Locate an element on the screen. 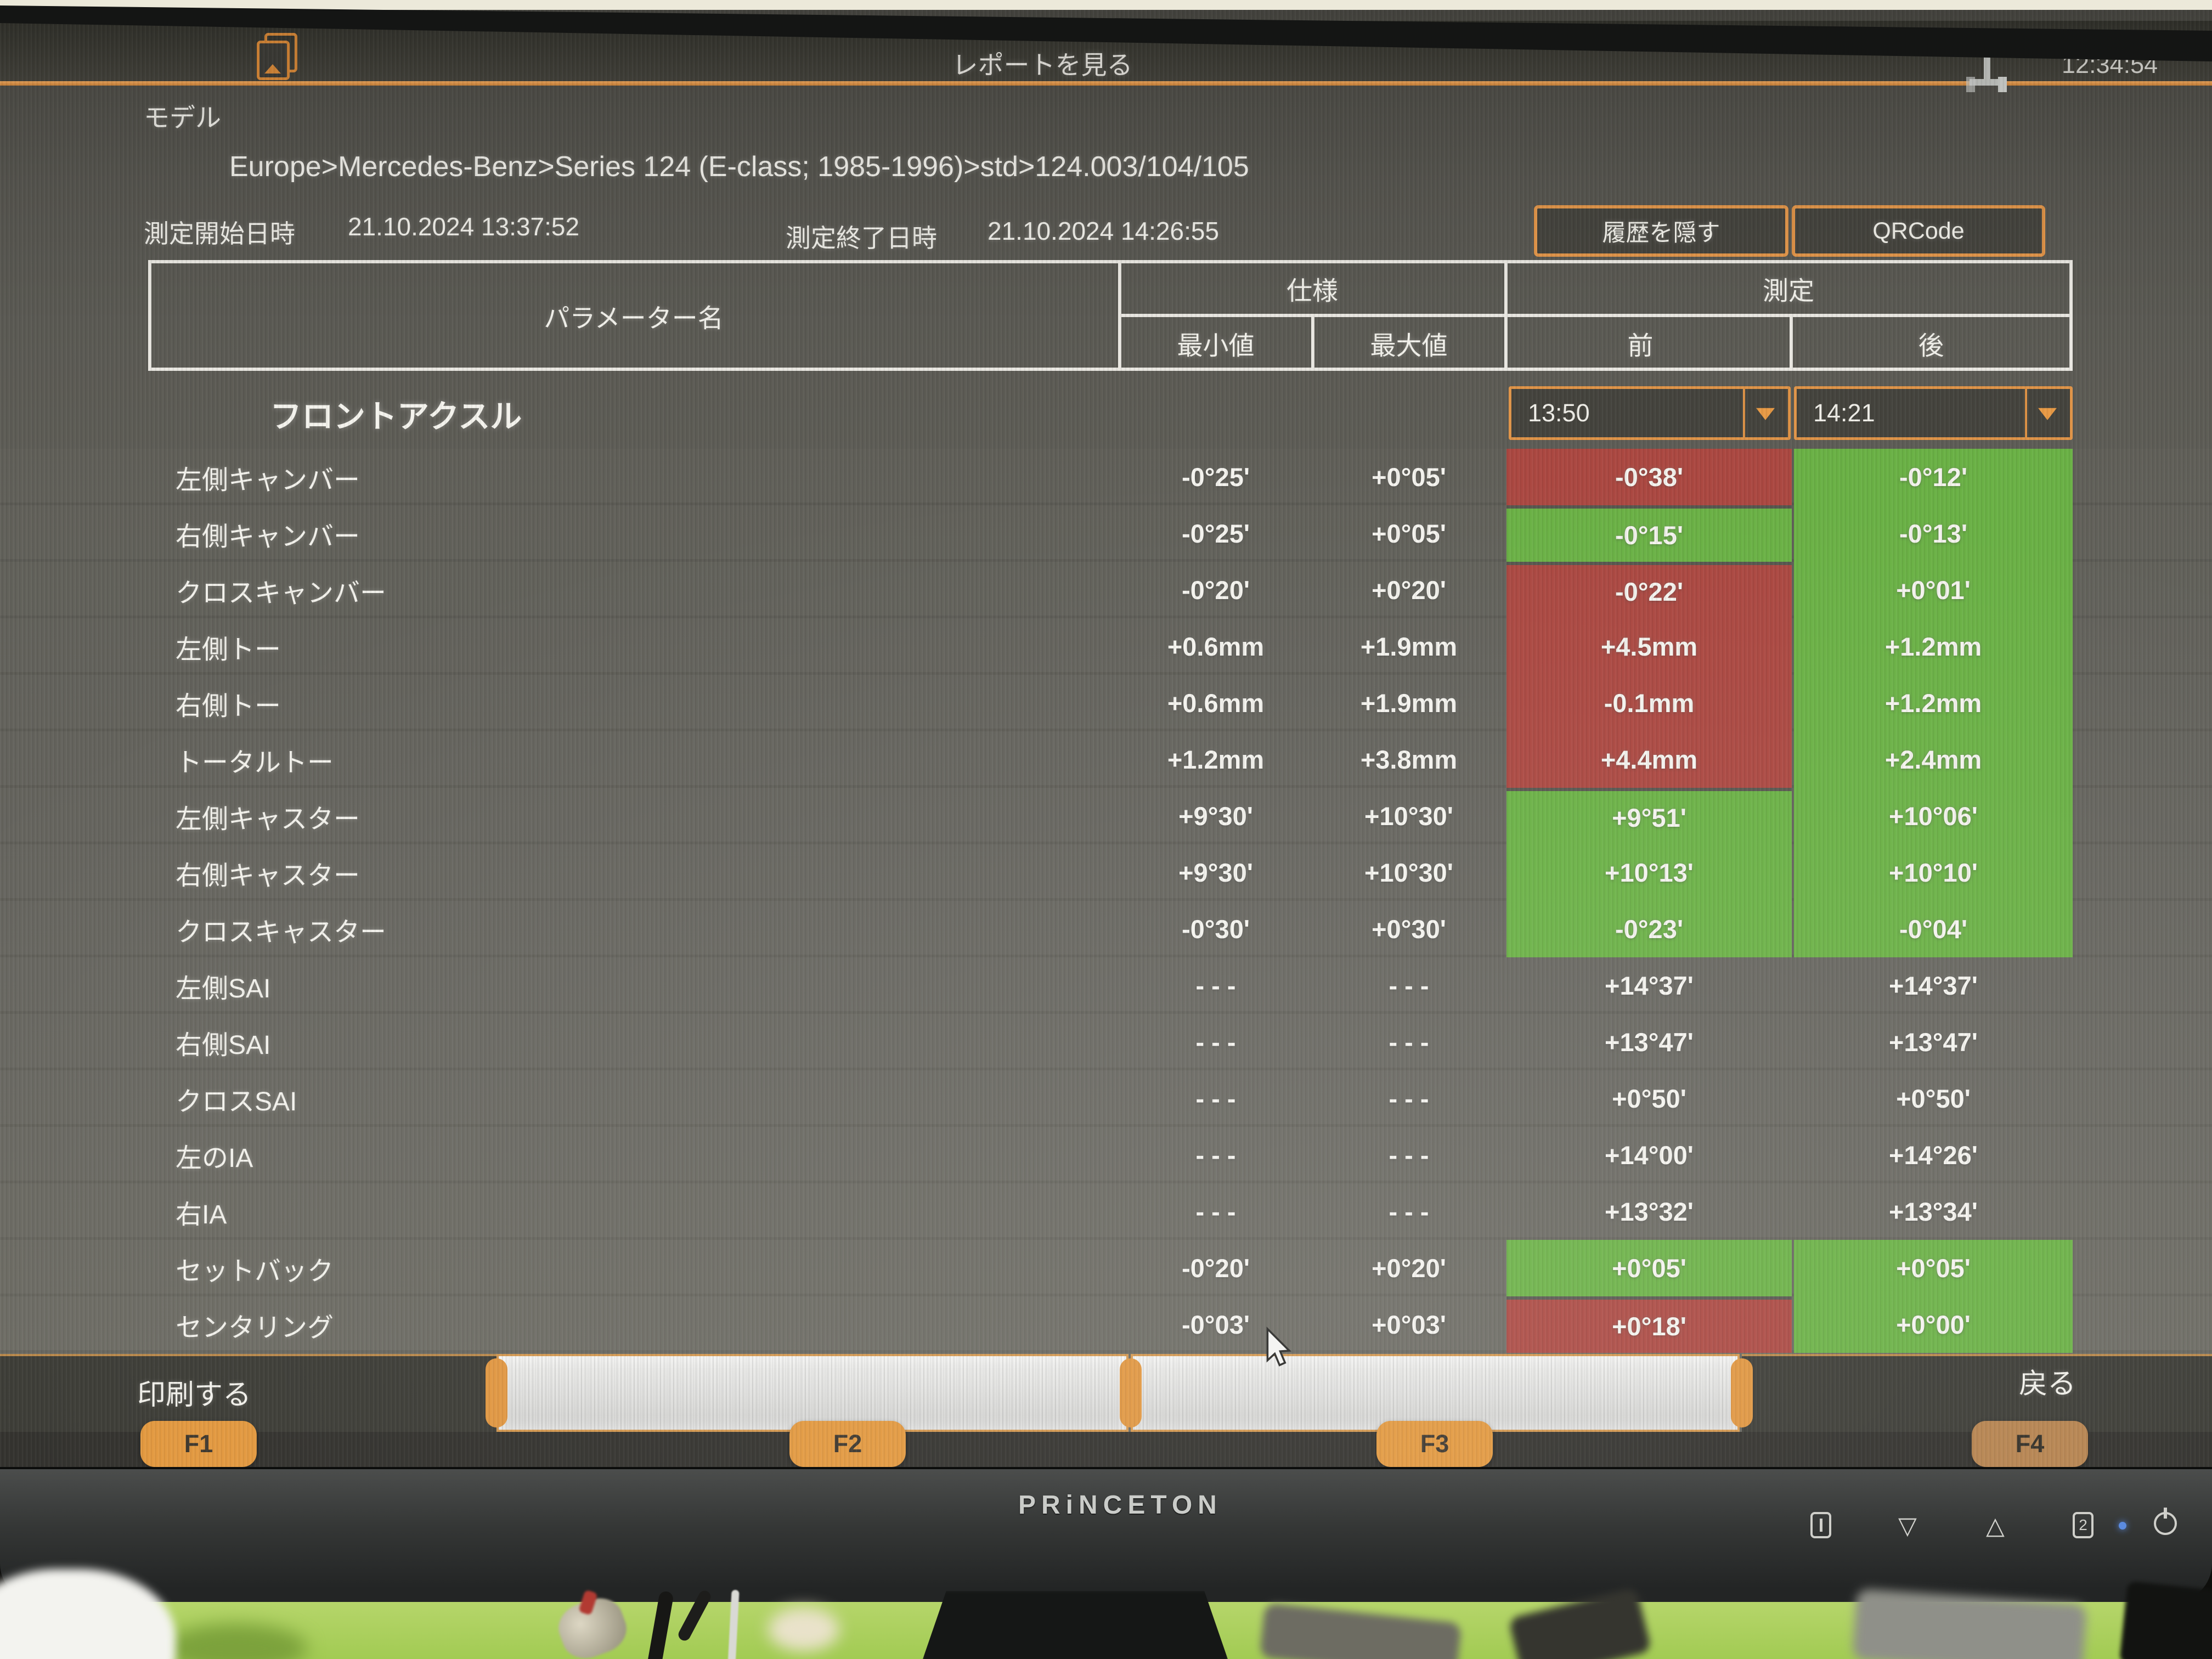 The height and width of the screenshot is (1659, 2212). parameter-label: 右側キャスター is located at coordinates (268, 876).